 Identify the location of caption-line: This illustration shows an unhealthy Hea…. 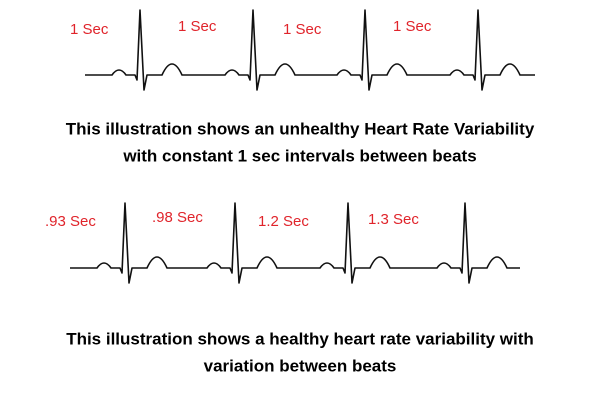
(300, 128).